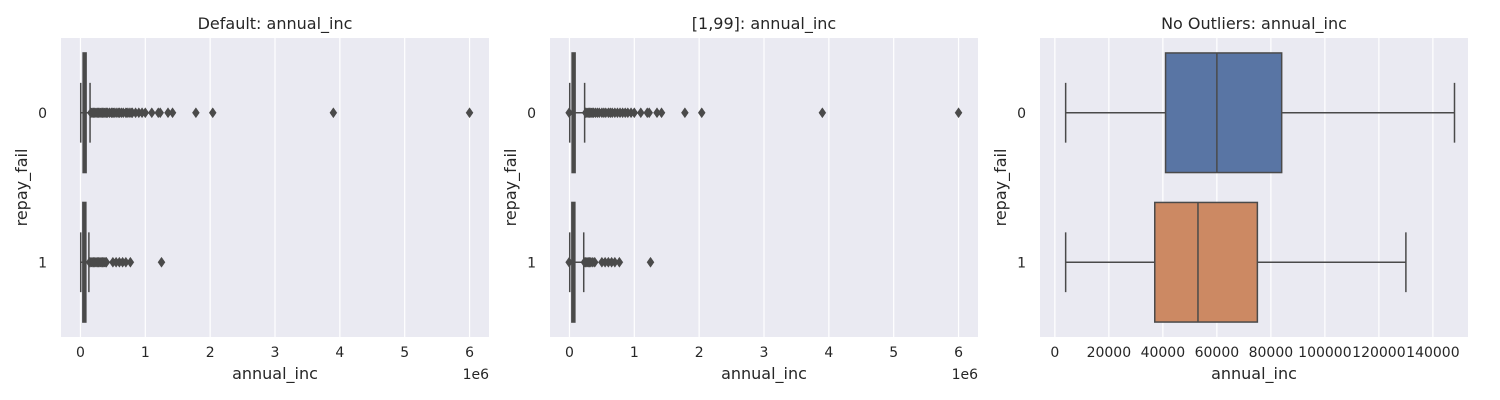 The height and width of the screenshot is (400, 1500). Describe the element at coordinates (1109, 353) in the screenshot. I see `x-tick-label: 20000` at that location.